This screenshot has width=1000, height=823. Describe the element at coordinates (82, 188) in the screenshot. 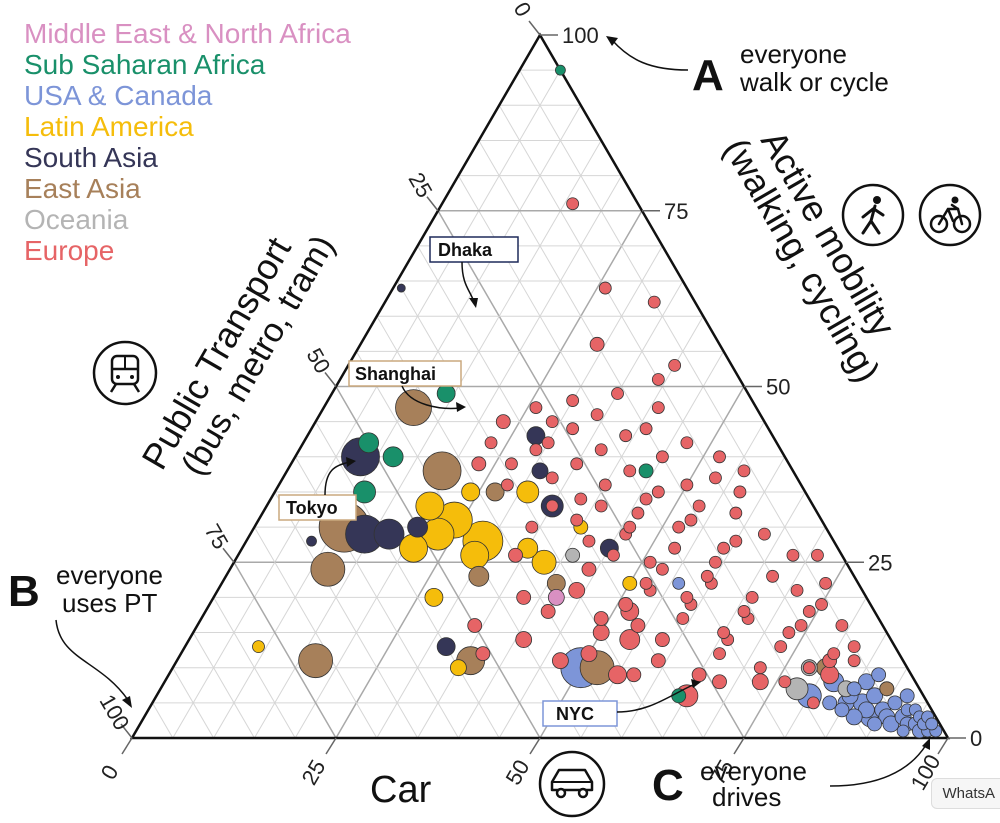

I see `legend-item-east-asia: East Asia` at that location.